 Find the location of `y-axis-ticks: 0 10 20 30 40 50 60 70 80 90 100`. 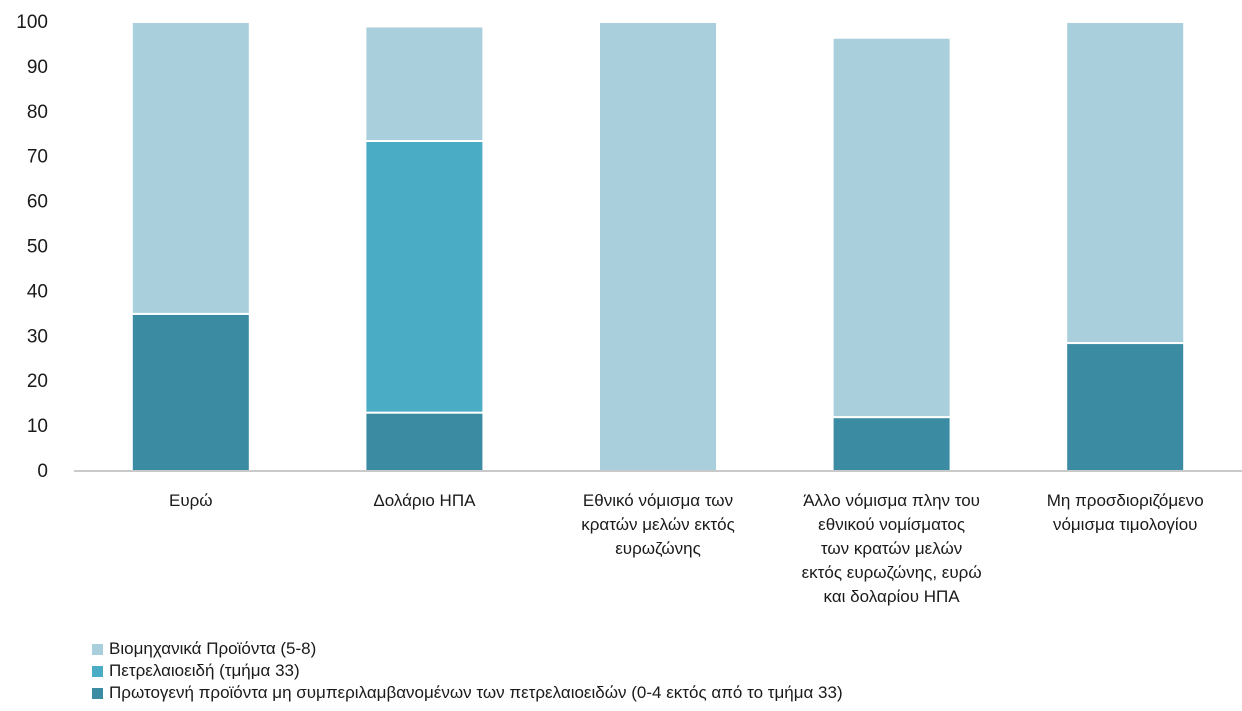

y-axis-ticks: 0 10 20 30 40 50 60 70 80 90 100 is located at coordinates (32, 247).